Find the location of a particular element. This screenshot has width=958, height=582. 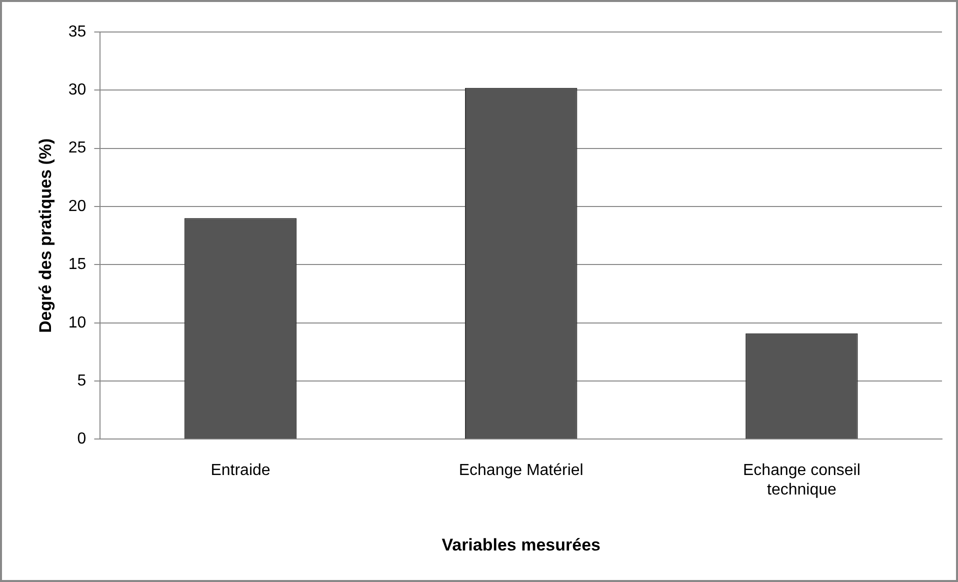

x-axis-title: Variables mesurées is located at coordinates (521, 544).